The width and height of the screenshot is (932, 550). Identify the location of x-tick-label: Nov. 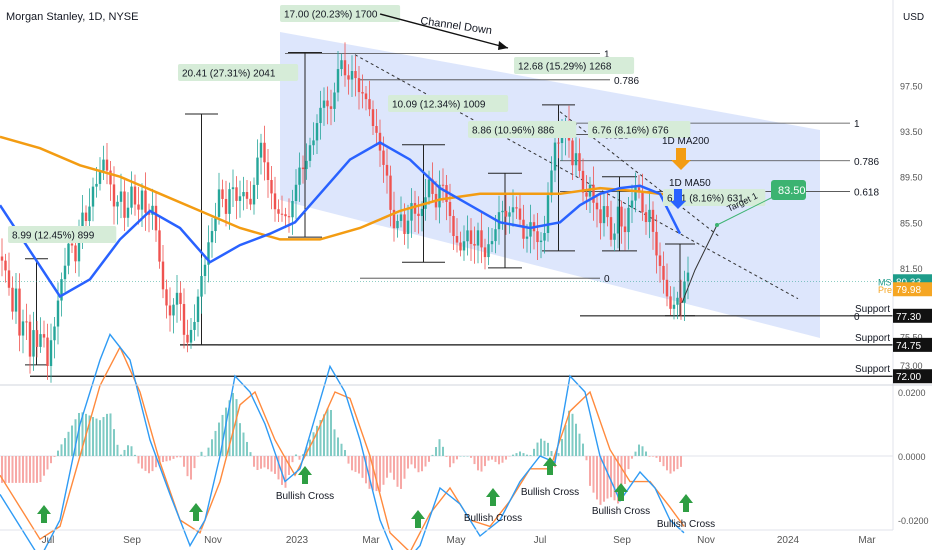
(706, 540).